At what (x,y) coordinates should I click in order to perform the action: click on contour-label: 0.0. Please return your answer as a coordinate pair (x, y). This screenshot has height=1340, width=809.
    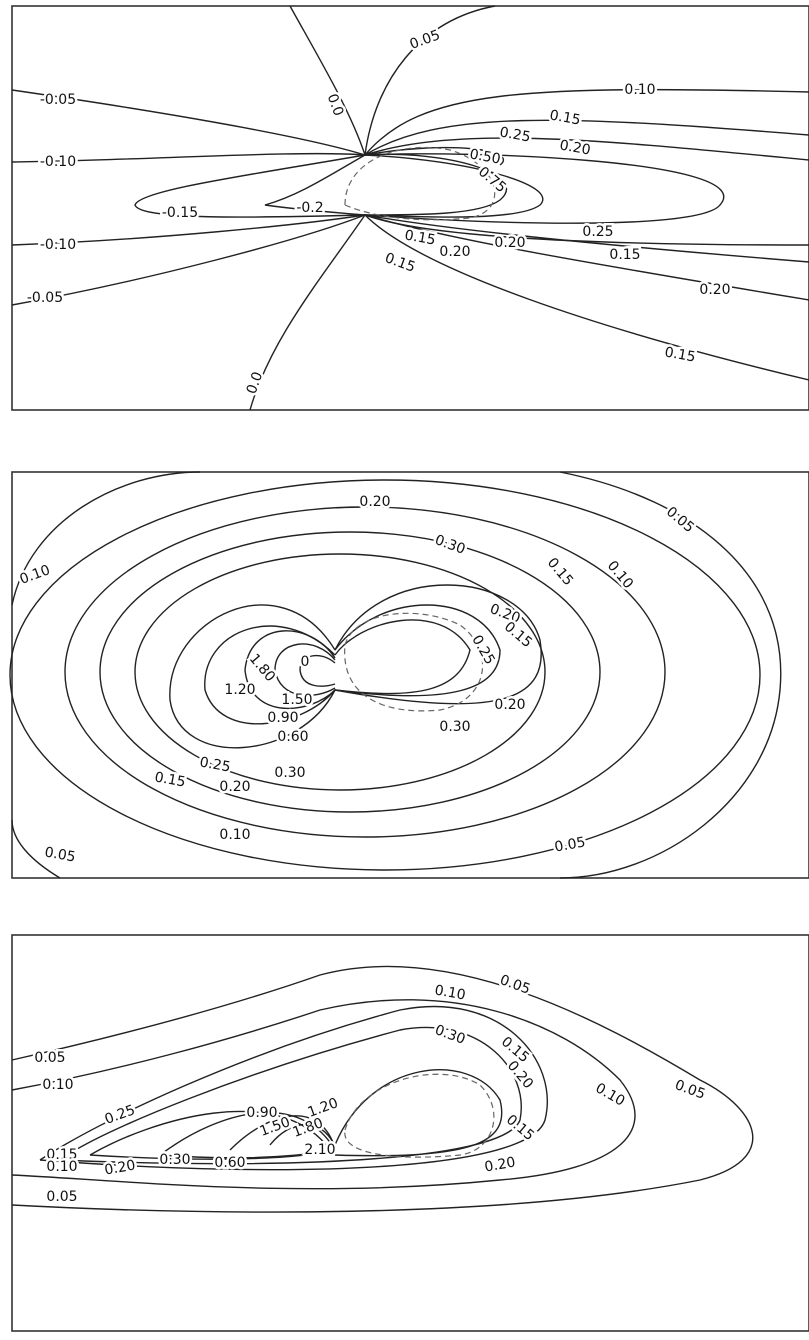
    Looking at the image, I should click on (335, 105).